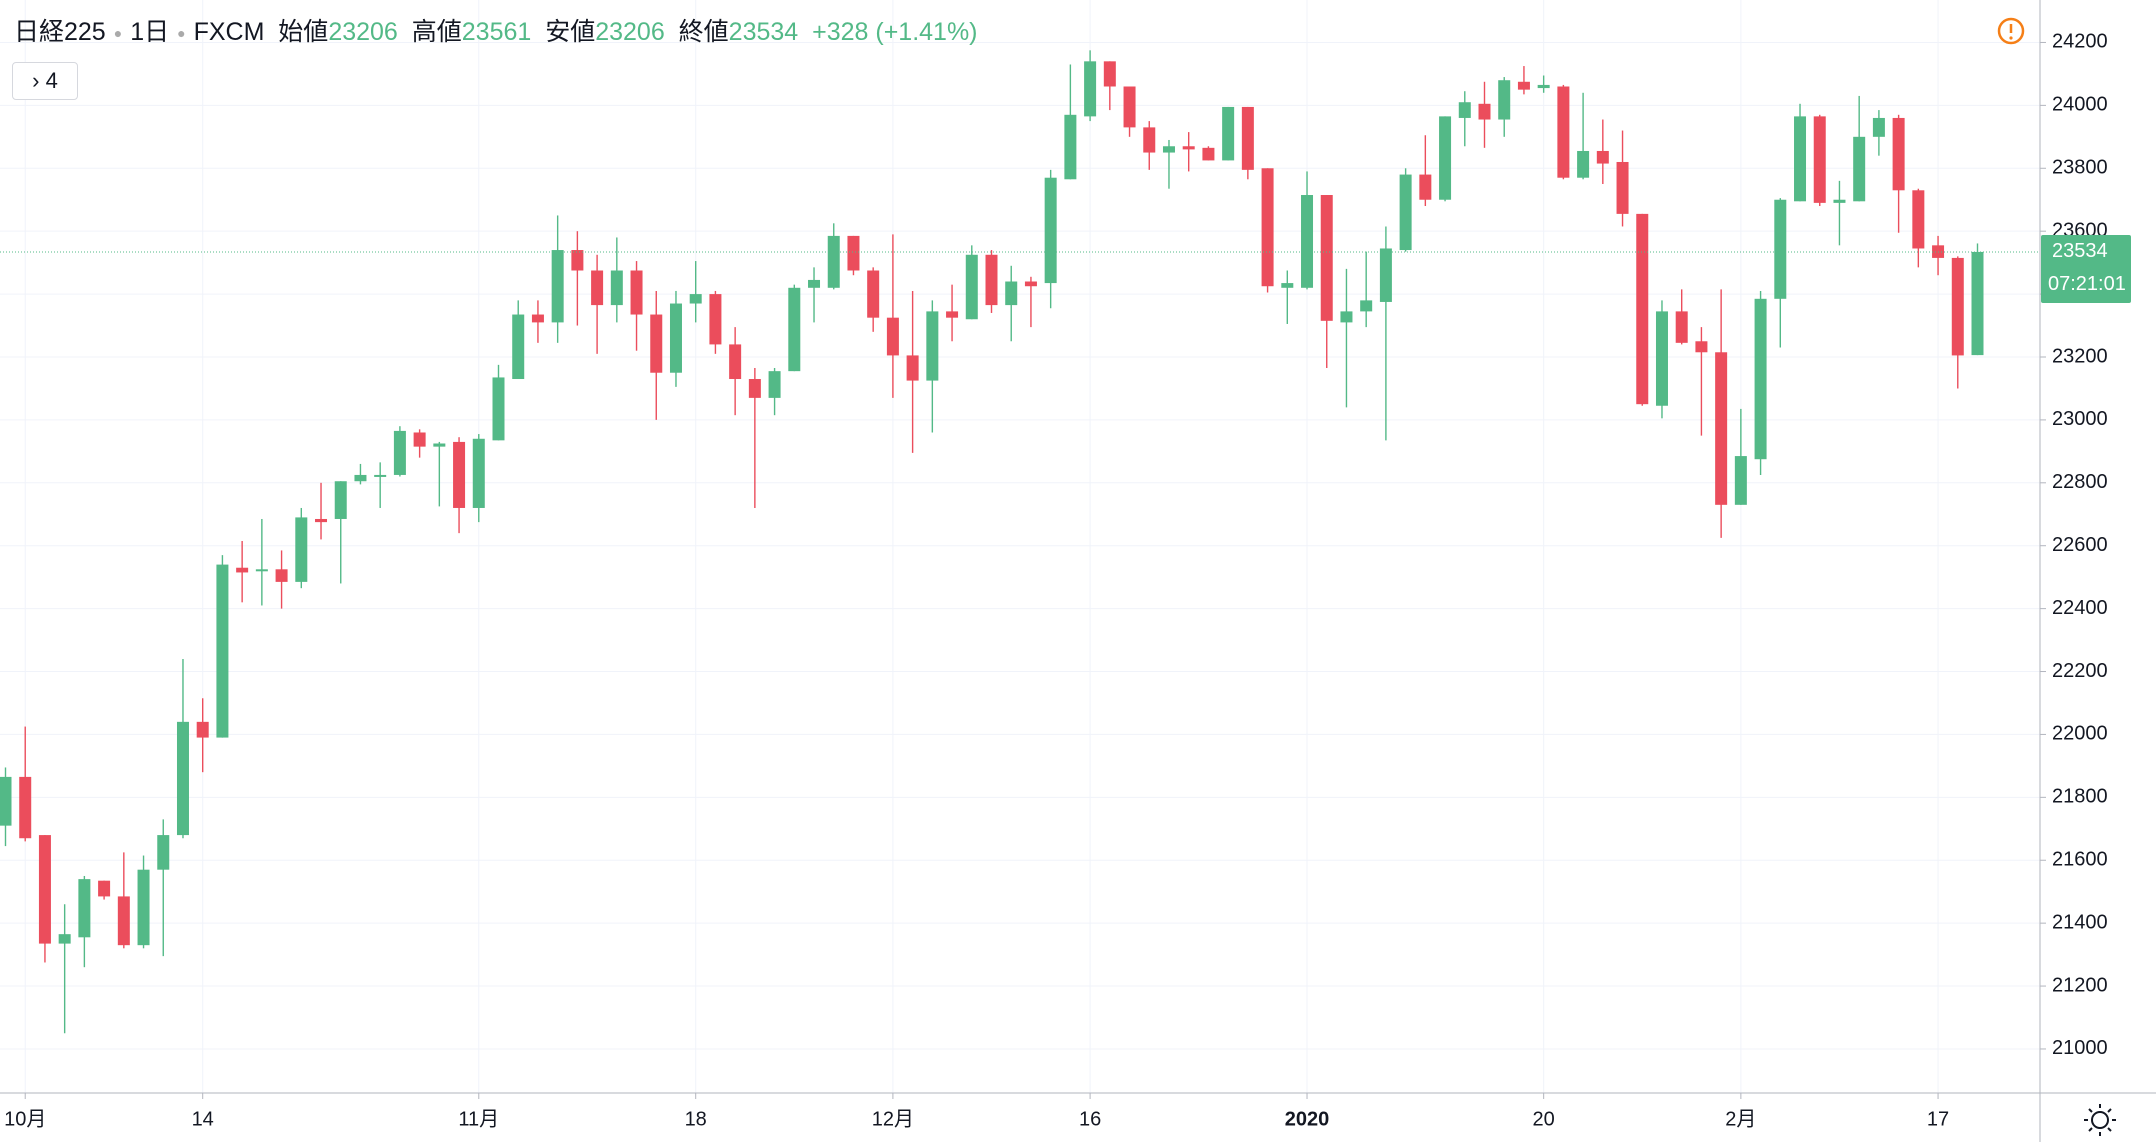  Describe the element at coordinates (763, 32) in the screenshot. I see `ohlc-value: 23534` at that location.